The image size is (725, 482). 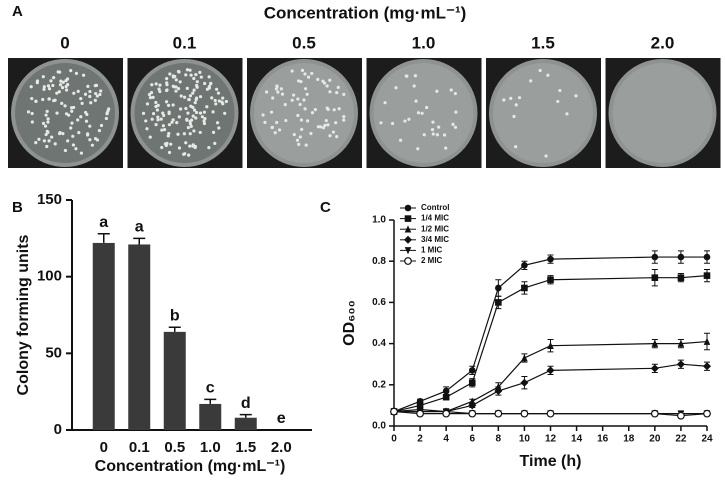 What do you see at coordinates (185, 42) in the screenshot?
I see `plate-label: 0.1` at bounding box center [185, 42].